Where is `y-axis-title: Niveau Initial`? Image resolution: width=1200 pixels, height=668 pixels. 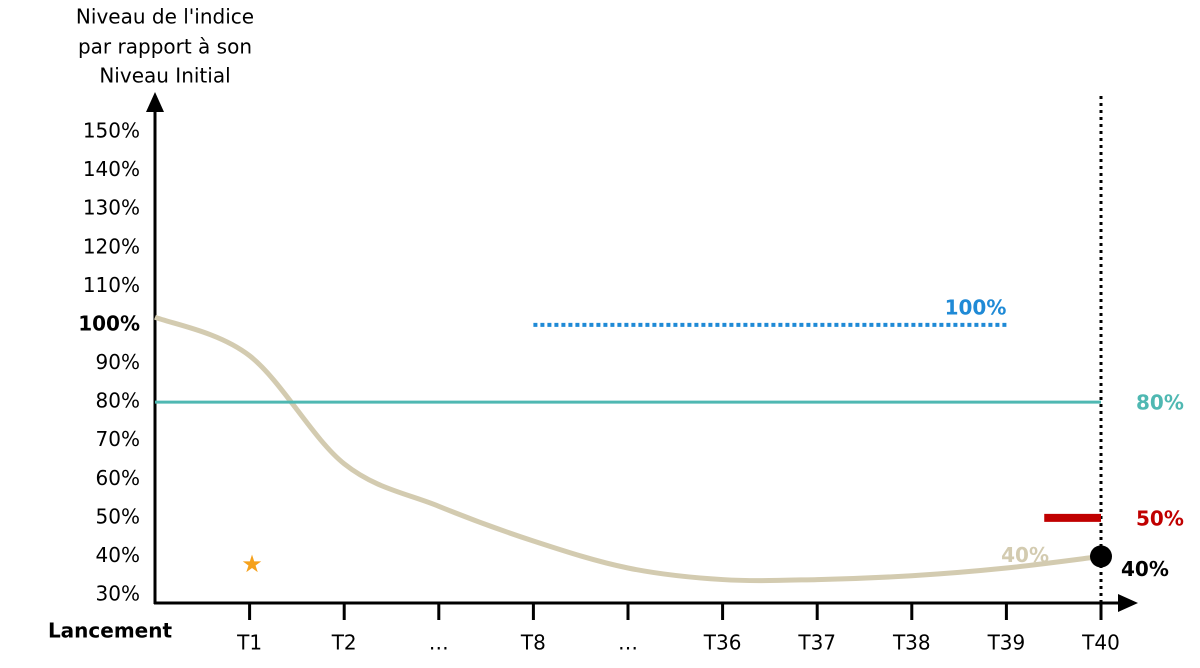 y-axis-title: Niveau Initial is located at coordinates (164, 76).